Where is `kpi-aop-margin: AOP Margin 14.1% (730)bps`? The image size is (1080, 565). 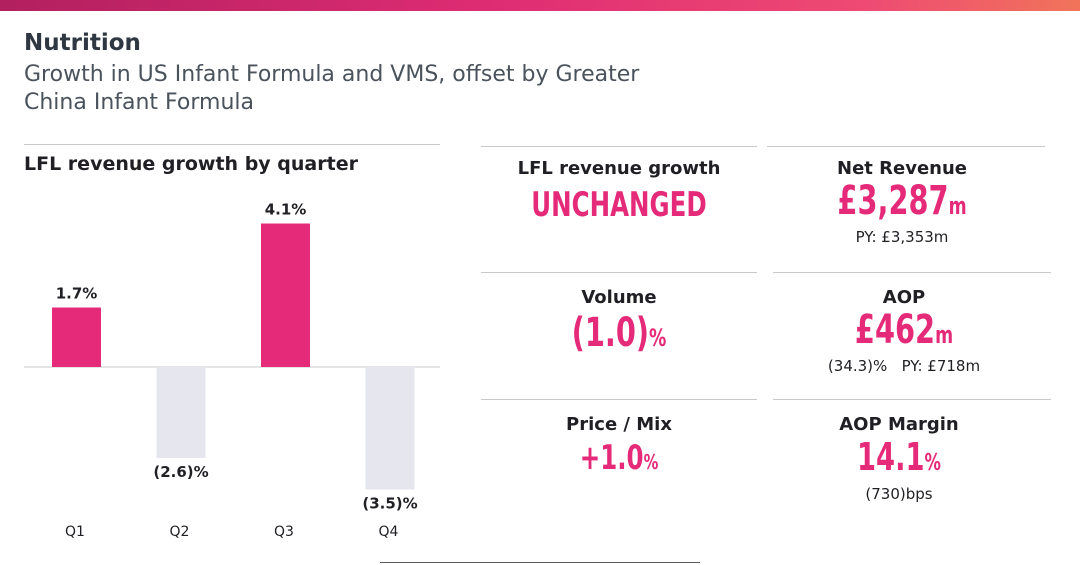
kpi-aop-margin: AOP Margin 14.1% (730)bps is located at coordinates (899, 458).